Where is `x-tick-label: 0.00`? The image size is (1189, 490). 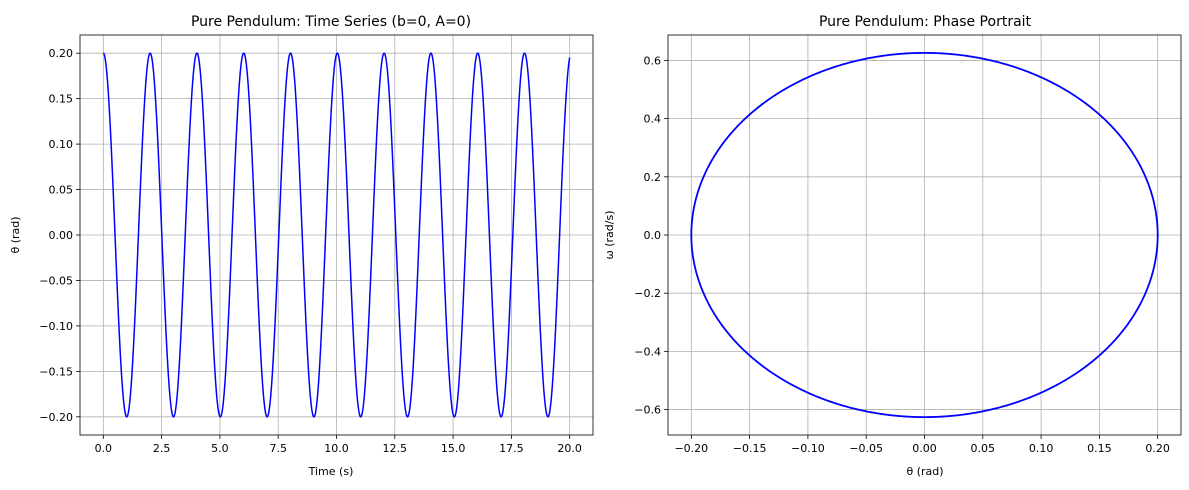 x-tick-label: 0.00 is located at coordinates (924, 448).